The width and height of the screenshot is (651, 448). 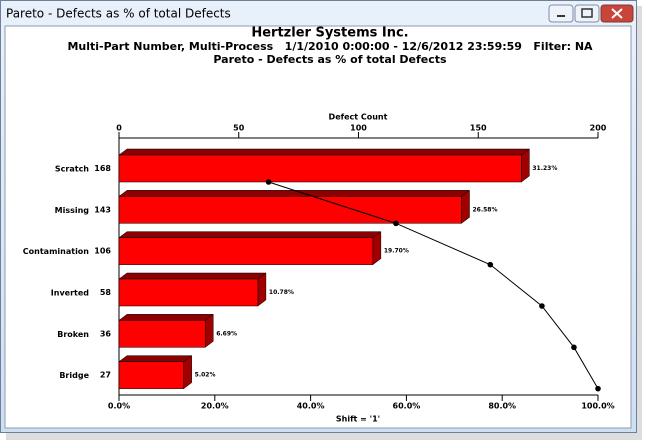 I want to click on x-tick-label: 150, so click(x=478, y=128).